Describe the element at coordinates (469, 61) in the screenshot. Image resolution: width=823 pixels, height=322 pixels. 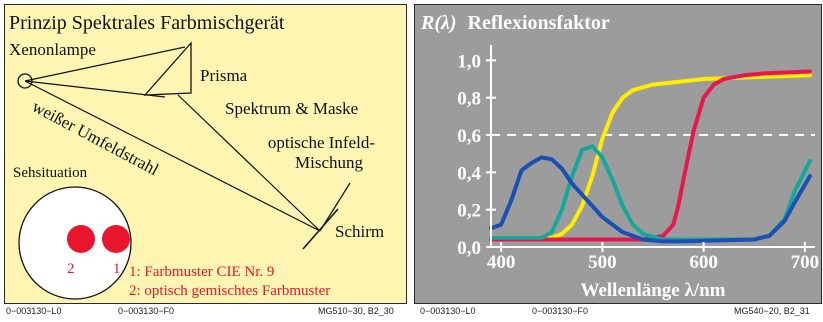
I see `y-tick-label: 1,0` at that location.